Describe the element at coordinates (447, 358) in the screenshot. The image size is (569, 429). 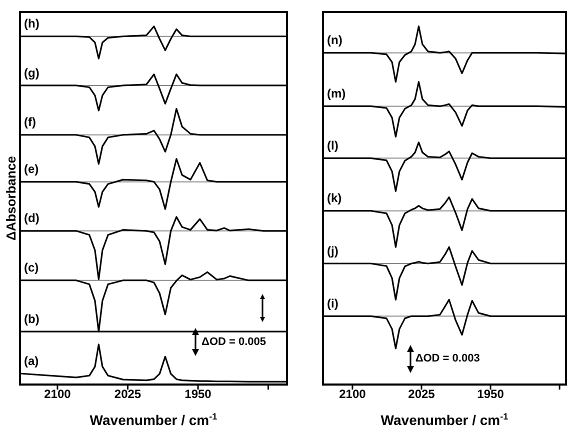
I see `annotation: ΔOD = 0.003` at that location.